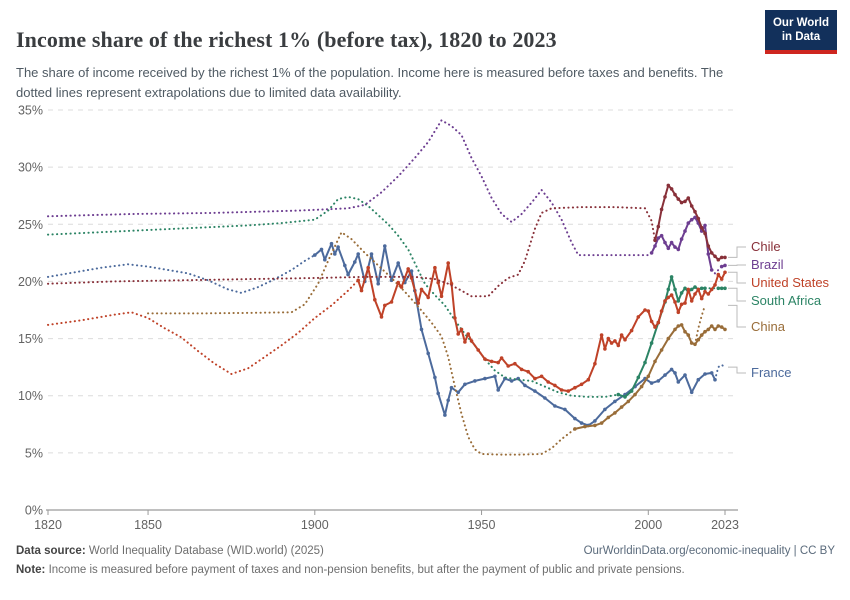 This screenshot has height=600, width=850. I want to click on series-line-brazil-seg1-solid, so click(681, 243).